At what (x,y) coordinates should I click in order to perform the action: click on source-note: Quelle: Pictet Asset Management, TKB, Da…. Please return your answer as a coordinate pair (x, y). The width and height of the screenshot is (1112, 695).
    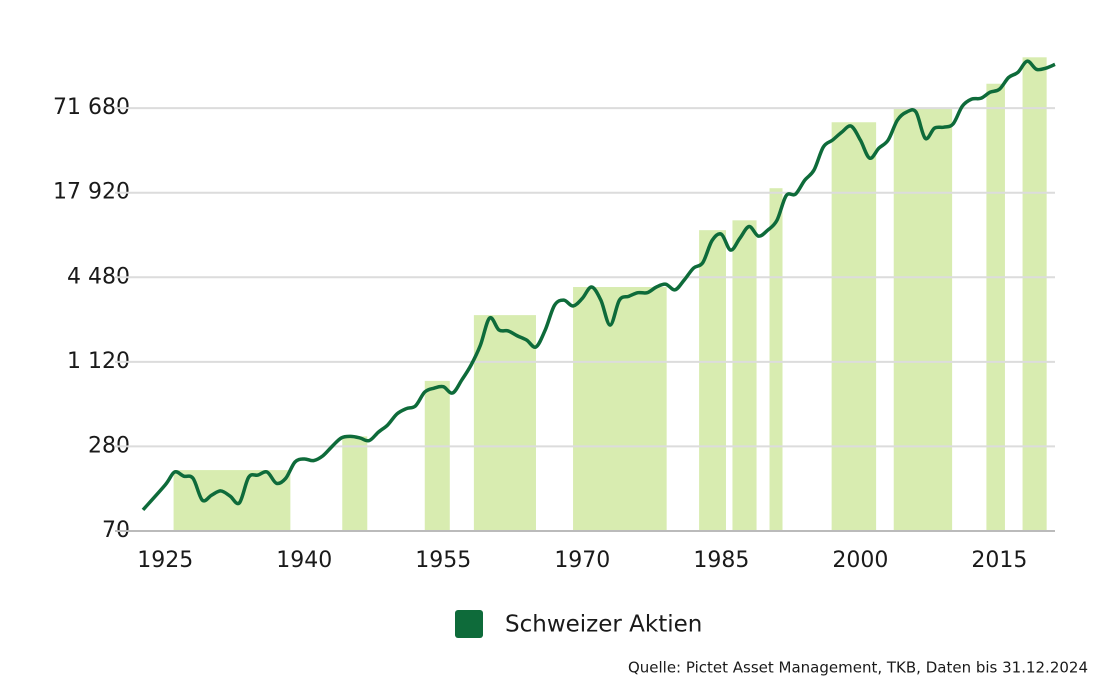
    Looking at the image, I should click on (858, 668).